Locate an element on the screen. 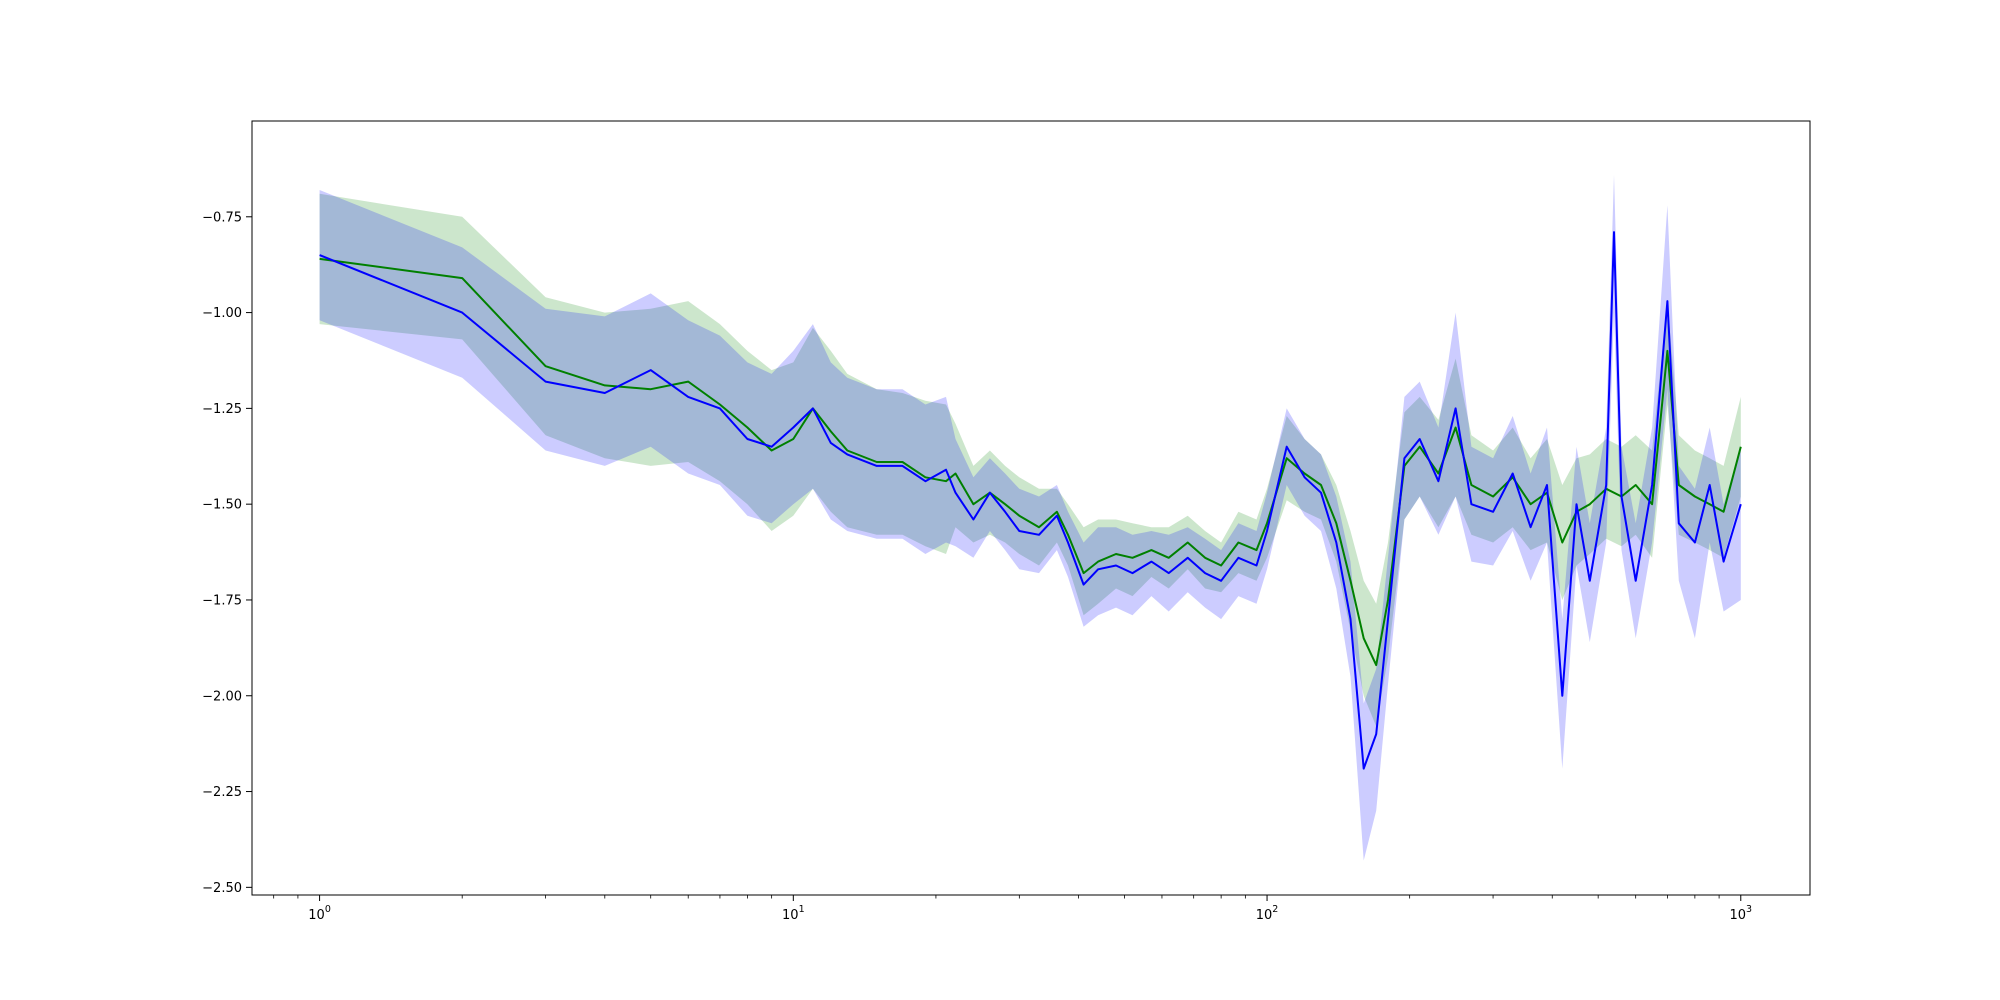 The width and height of the screenshot is (2000, 1000). y-tick-label: −2.50 is located at coordinates (222, 888).